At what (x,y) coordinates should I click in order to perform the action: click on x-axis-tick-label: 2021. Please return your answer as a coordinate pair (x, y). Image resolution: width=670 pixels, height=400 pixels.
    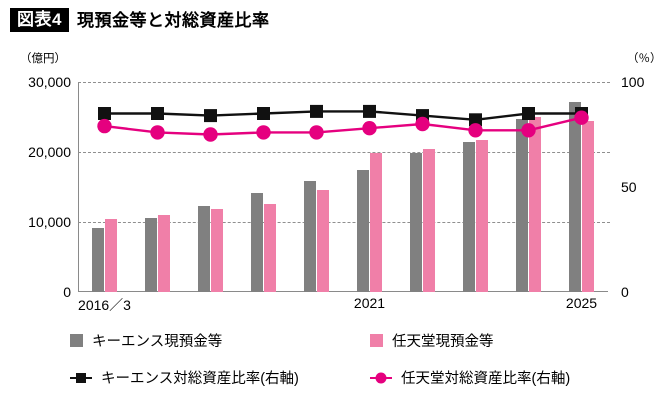
    Looking at the image, I should click on (369, 303).